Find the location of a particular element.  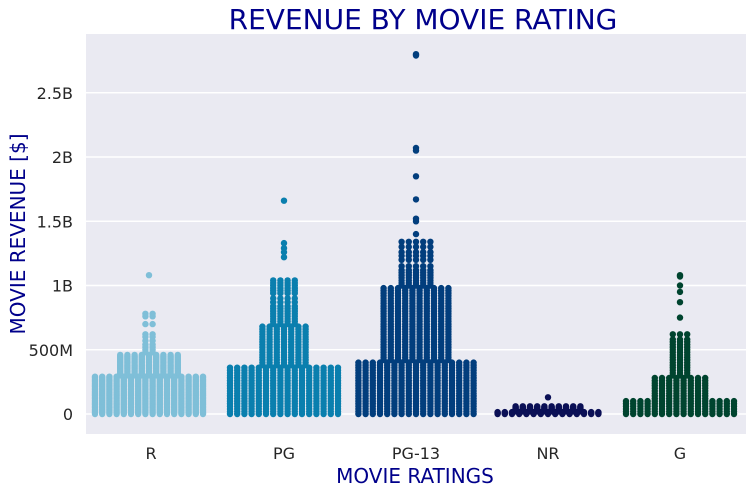

y-tick-label: 1.5B is located at coordinates (55, 221).